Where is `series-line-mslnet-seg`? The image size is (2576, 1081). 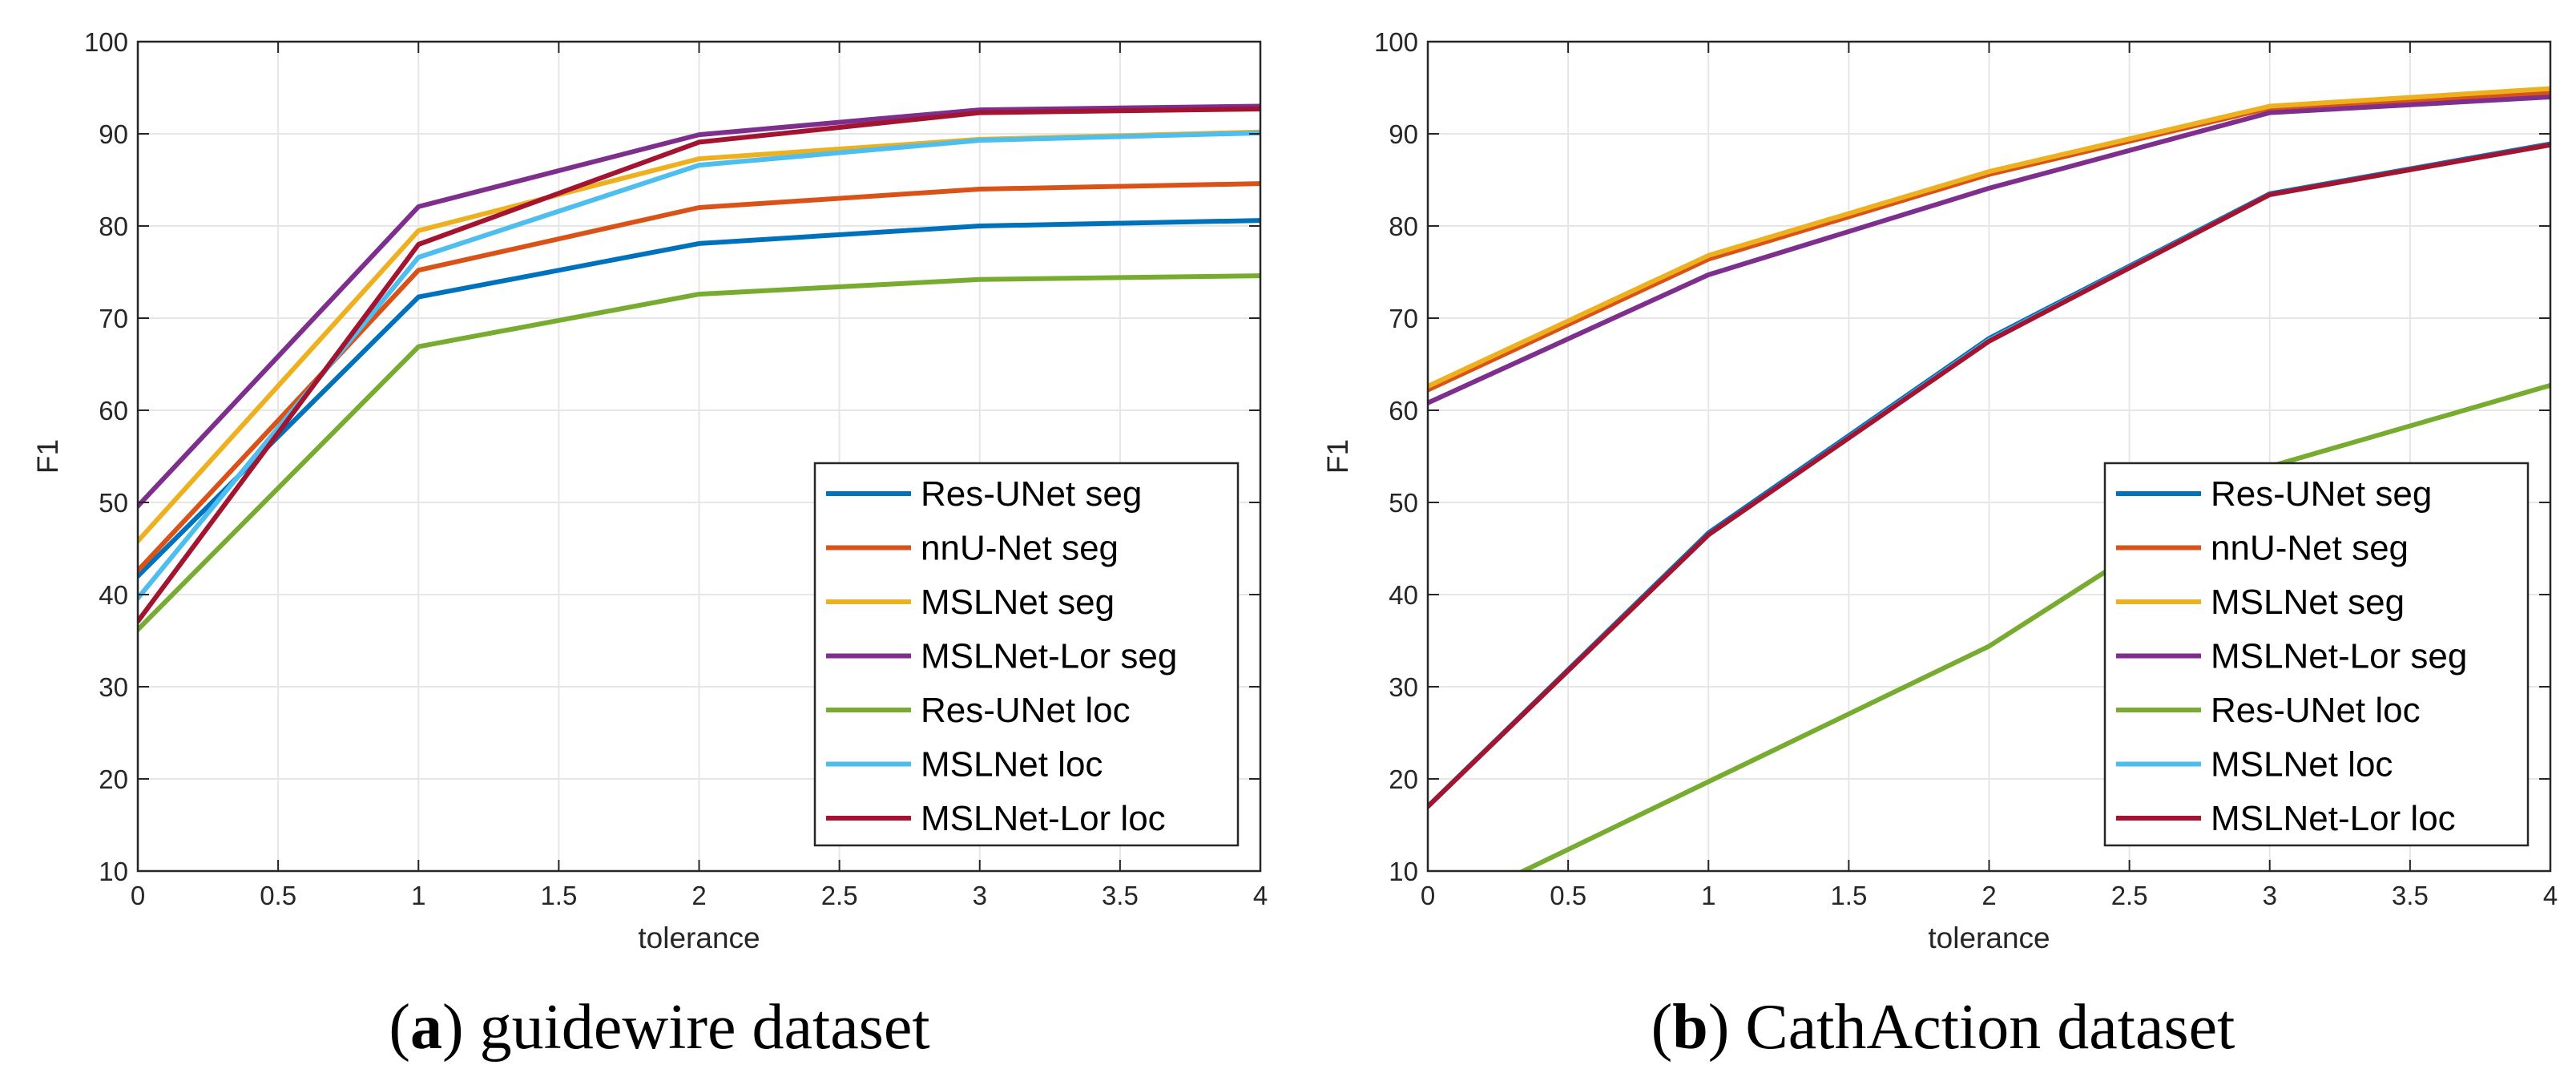 series-line-mslnet-seg is located at coordinates (1989, 237).